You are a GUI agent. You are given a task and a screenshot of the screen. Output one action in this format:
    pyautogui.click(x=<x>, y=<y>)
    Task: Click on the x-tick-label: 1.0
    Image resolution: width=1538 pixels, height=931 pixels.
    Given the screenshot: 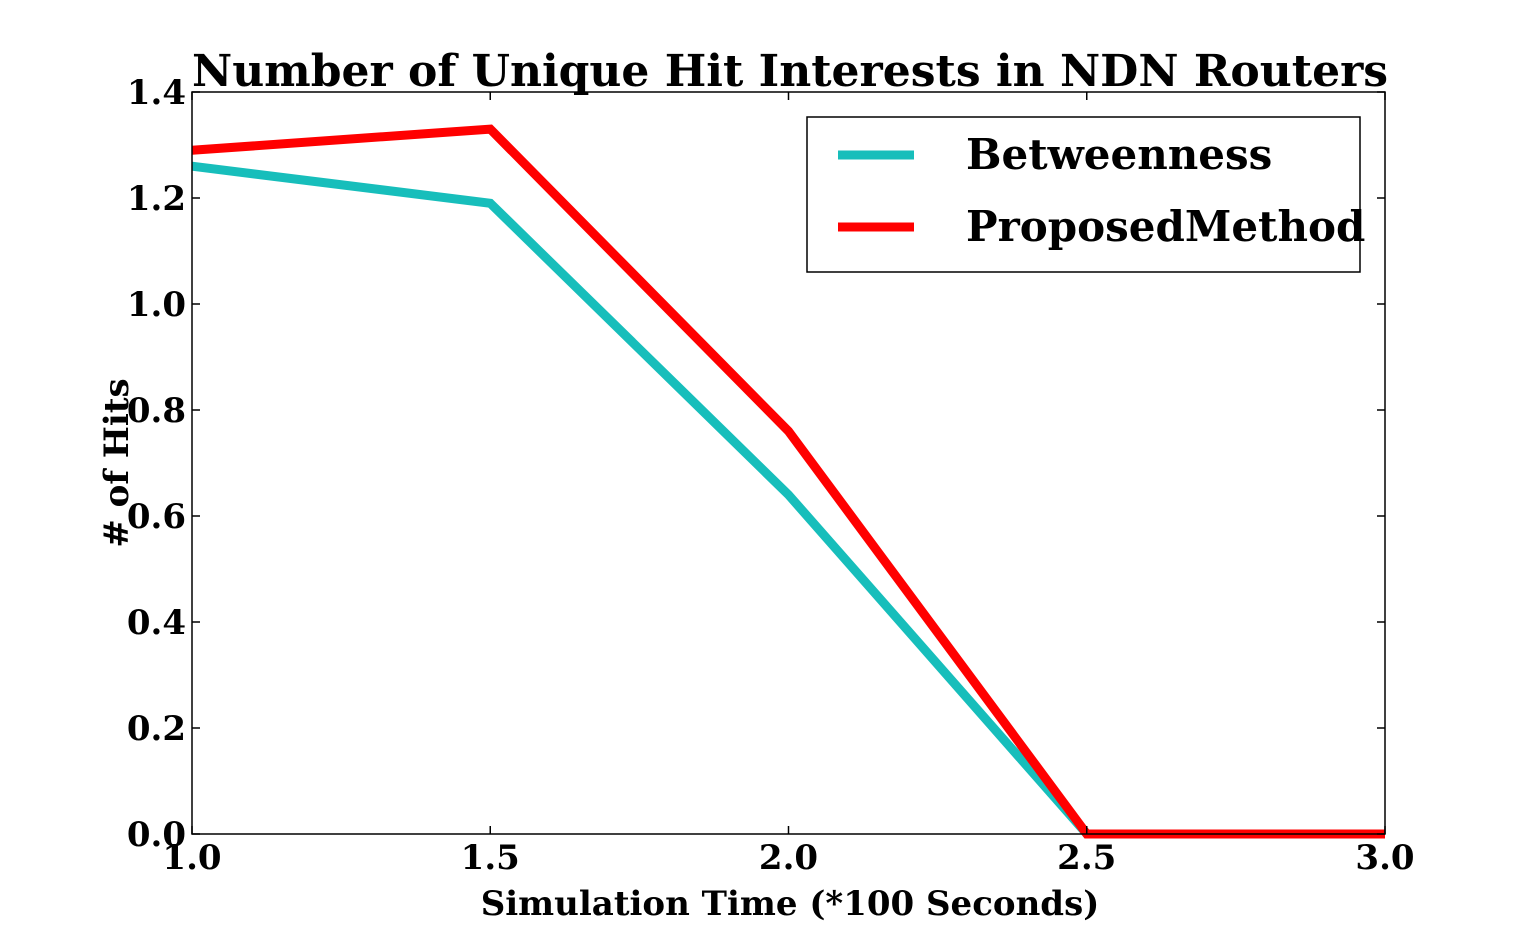 What is the action you would take?
    pyautogui.click(x=191, y=858)
    